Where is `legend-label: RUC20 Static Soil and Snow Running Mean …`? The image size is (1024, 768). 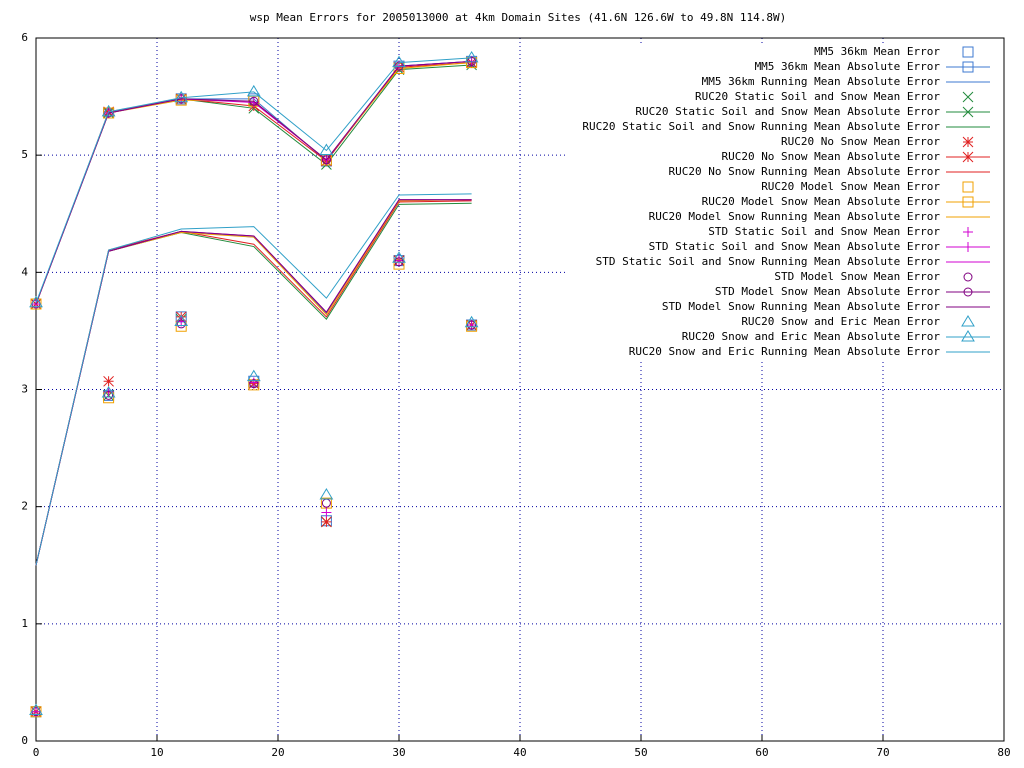
legend-label: RUC20 Static Soil and Snow Running Mean … is located at coordinates (761, 126).